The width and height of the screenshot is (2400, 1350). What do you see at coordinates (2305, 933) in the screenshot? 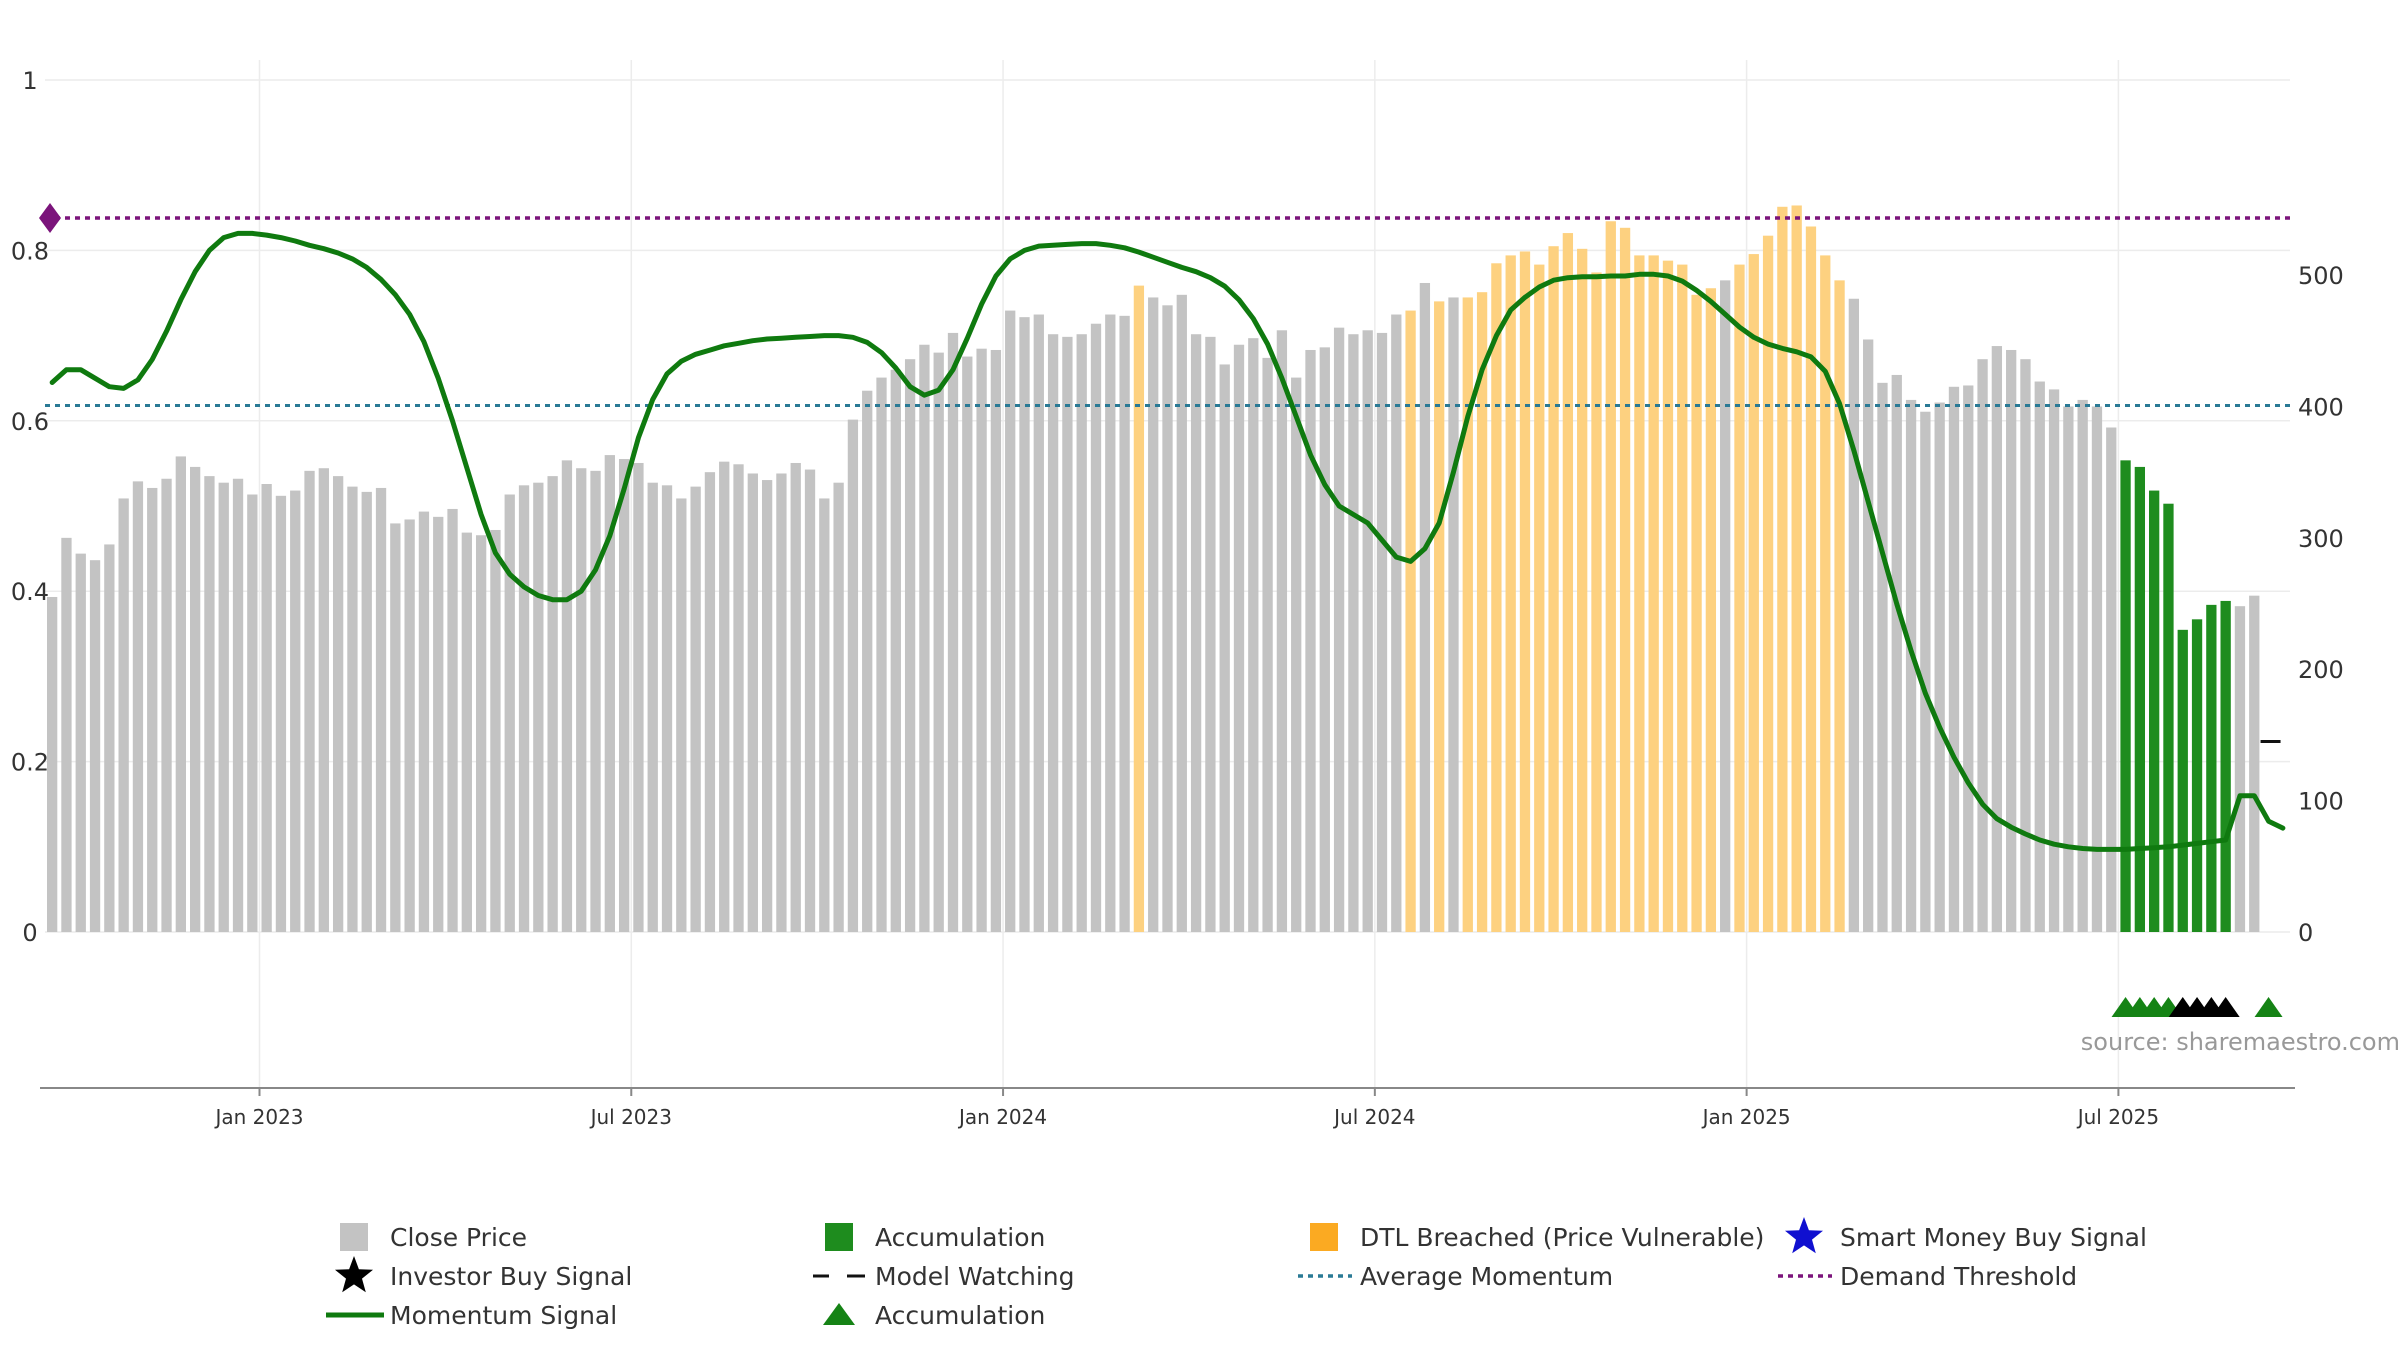
I see `y-right-tick-label: 0` at bounding box center [2305, 933].